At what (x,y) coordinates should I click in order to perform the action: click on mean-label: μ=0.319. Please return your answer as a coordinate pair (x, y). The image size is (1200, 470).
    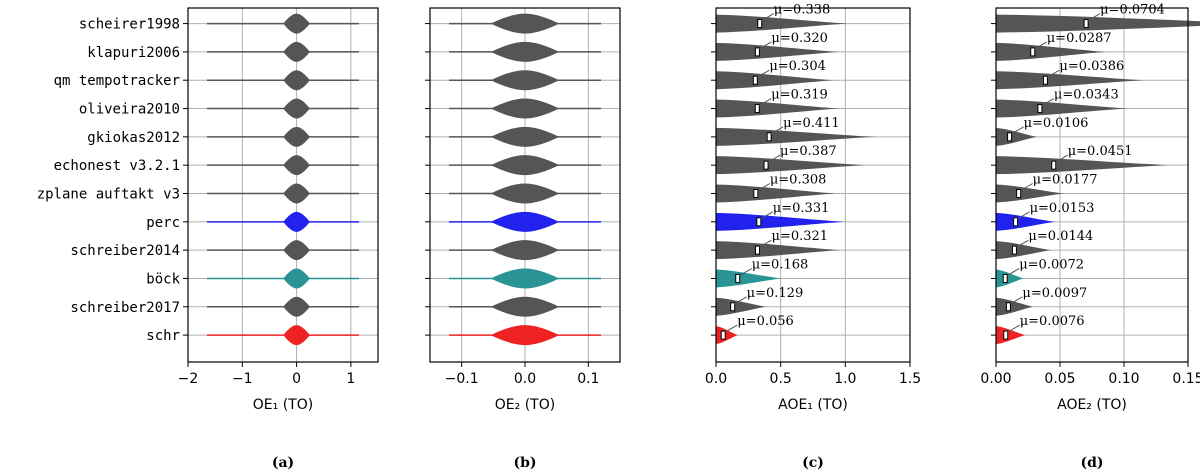
    Looking at the image, I should click on (799, 95).